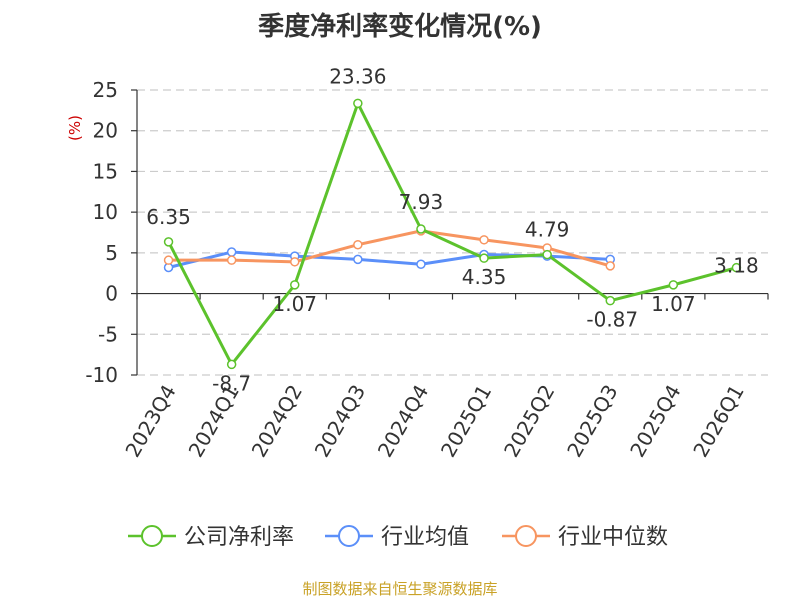 This screenshot has height=600, width=800. What do you see at coordinates (75, 128) in the screenshot?
I see `y-axis-label: (%)` at bounding box center [75, 128].